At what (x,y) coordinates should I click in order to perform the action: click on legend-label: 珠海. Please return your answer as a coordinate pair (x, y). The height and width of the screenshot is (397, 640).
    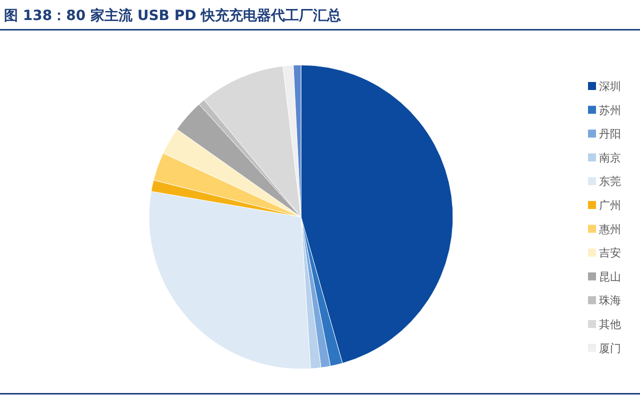
    Looking at the image, I should click on (610, 301).